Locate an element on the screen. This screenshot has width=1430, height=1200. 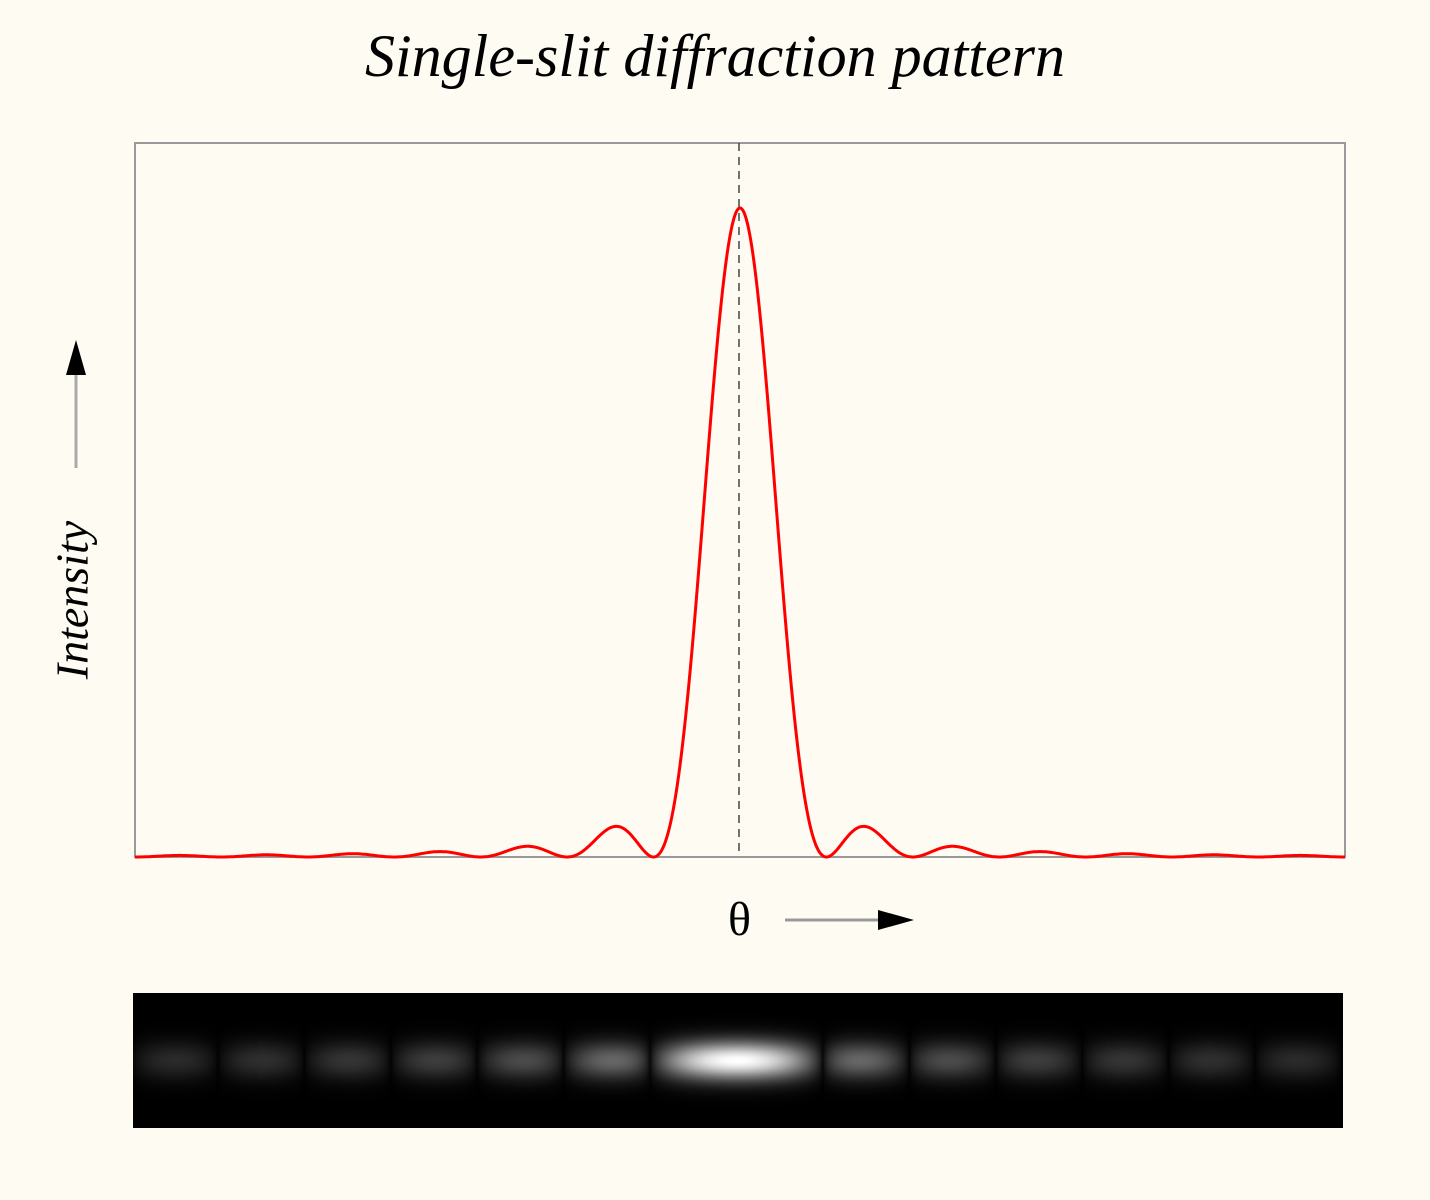
arrow-up-icon is located at coordinates (76, 357).